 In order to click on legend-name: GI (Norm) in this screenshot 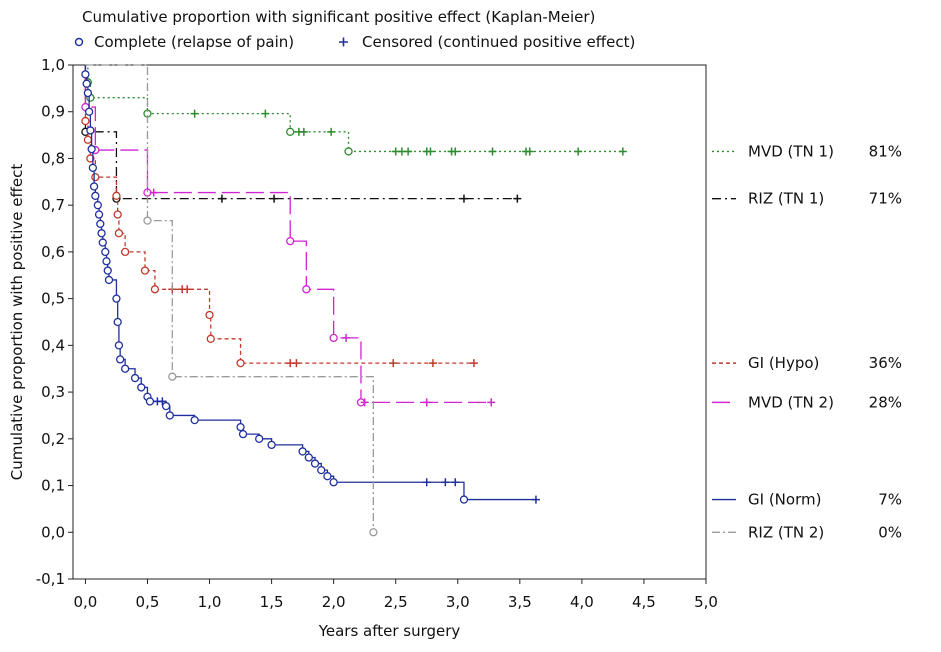, I will do `click(784, 500)`.